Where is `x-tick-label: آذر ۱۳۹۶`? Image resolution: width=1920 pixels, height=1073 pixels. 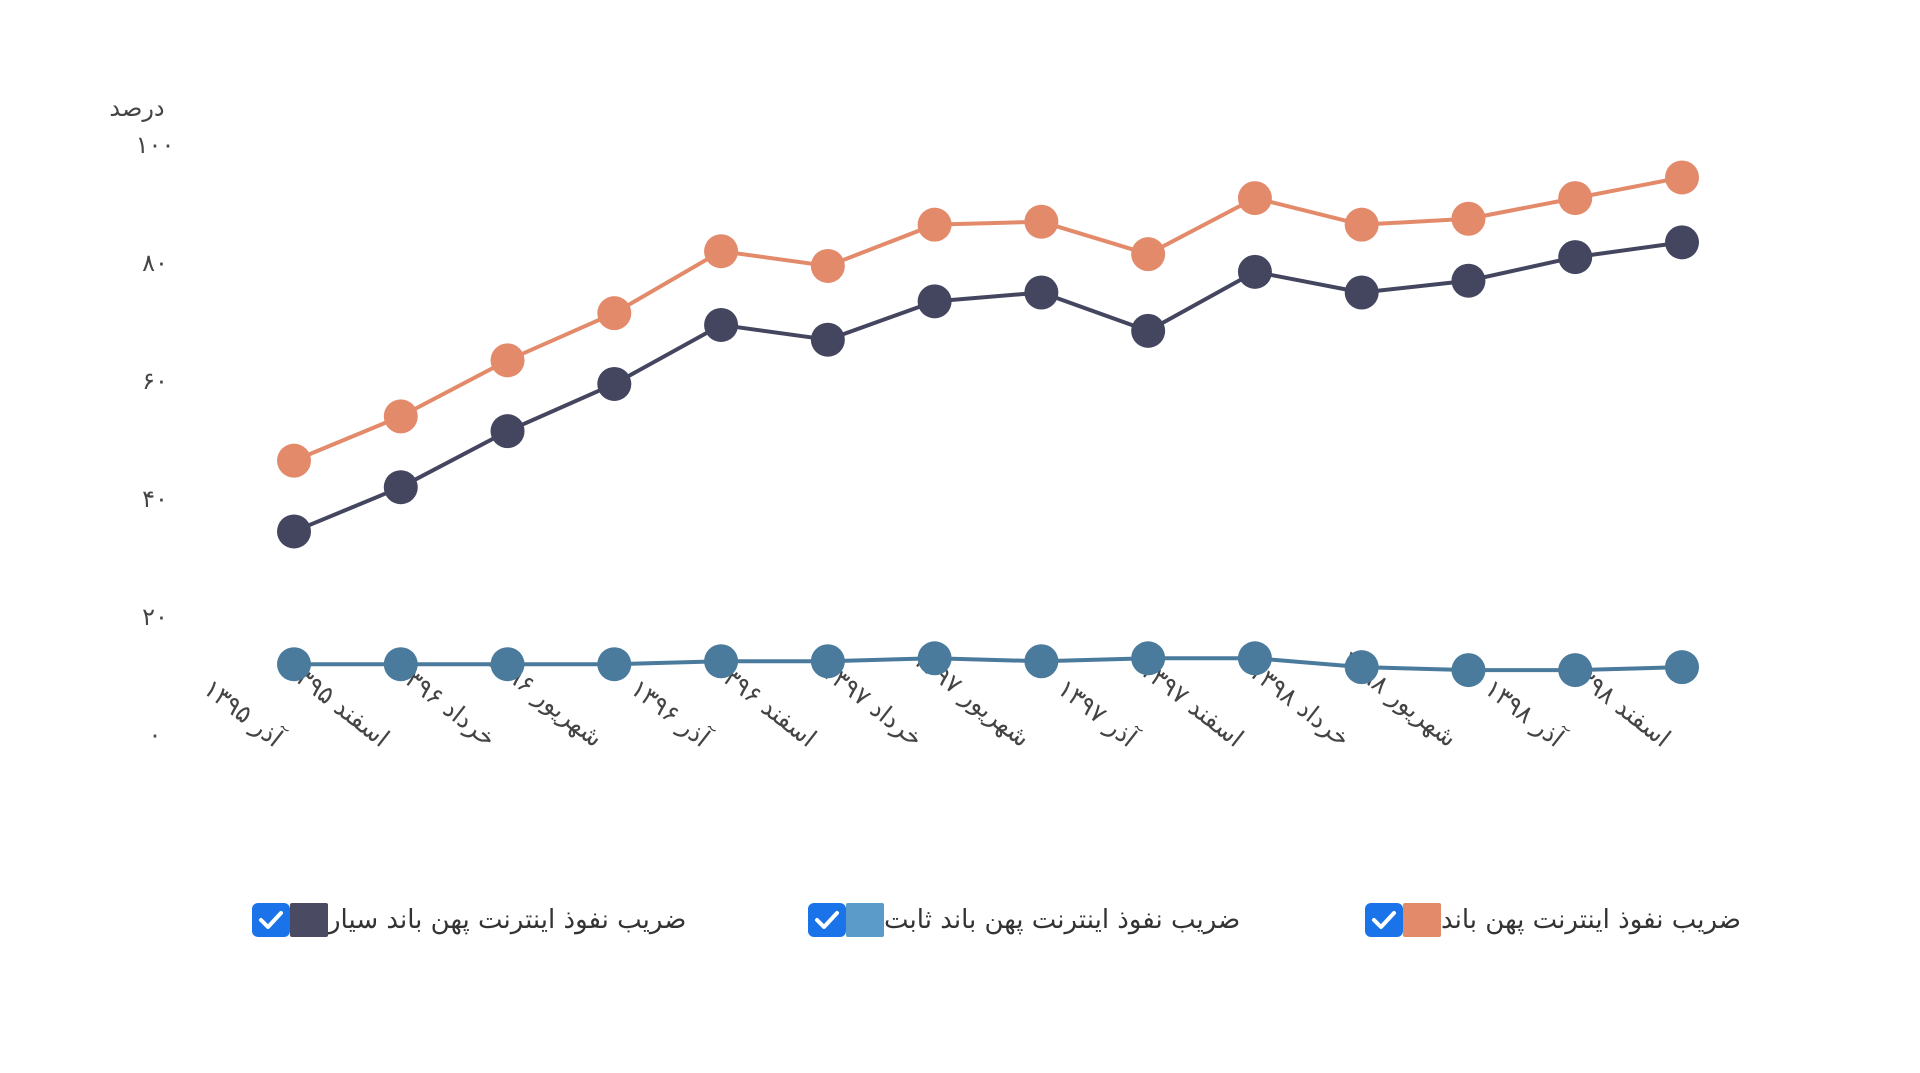 x-tick-label: آذر ۱۳۹۶ is located at coordinates (671, 713).